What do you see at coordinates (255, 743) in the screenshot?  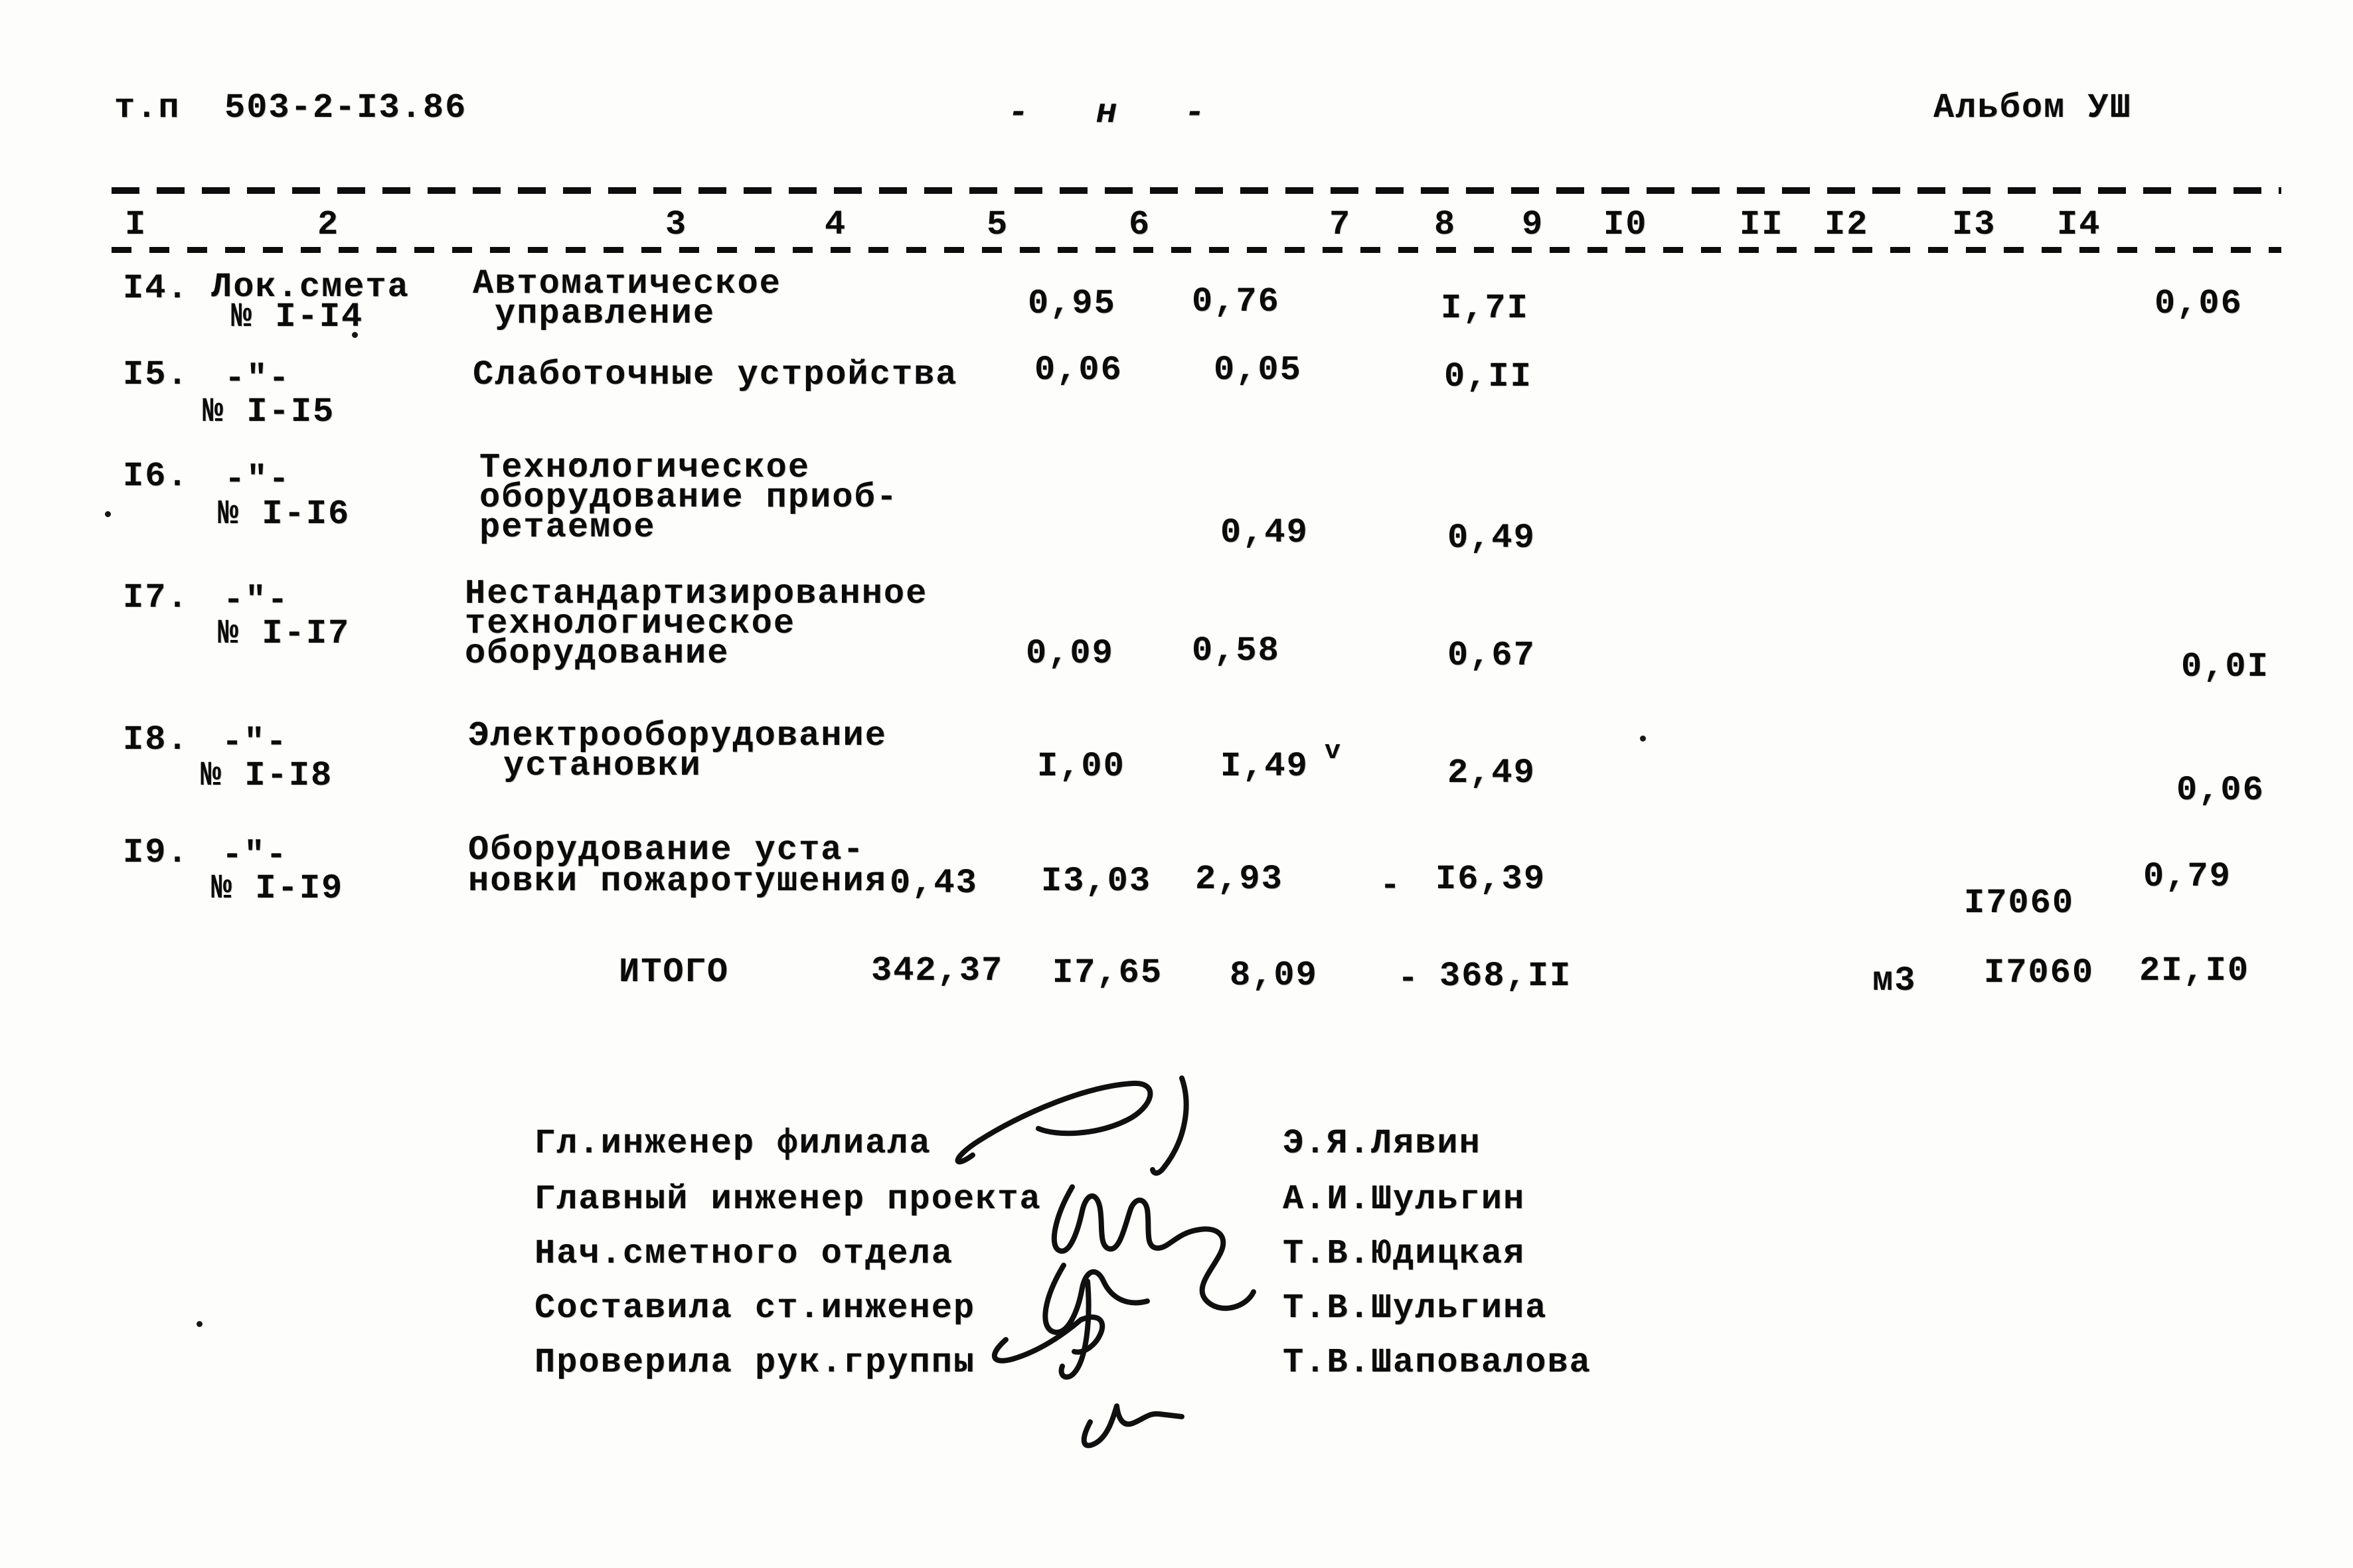 I see `row-18-ref-line1: -"-` at bounding box center [255, 743].